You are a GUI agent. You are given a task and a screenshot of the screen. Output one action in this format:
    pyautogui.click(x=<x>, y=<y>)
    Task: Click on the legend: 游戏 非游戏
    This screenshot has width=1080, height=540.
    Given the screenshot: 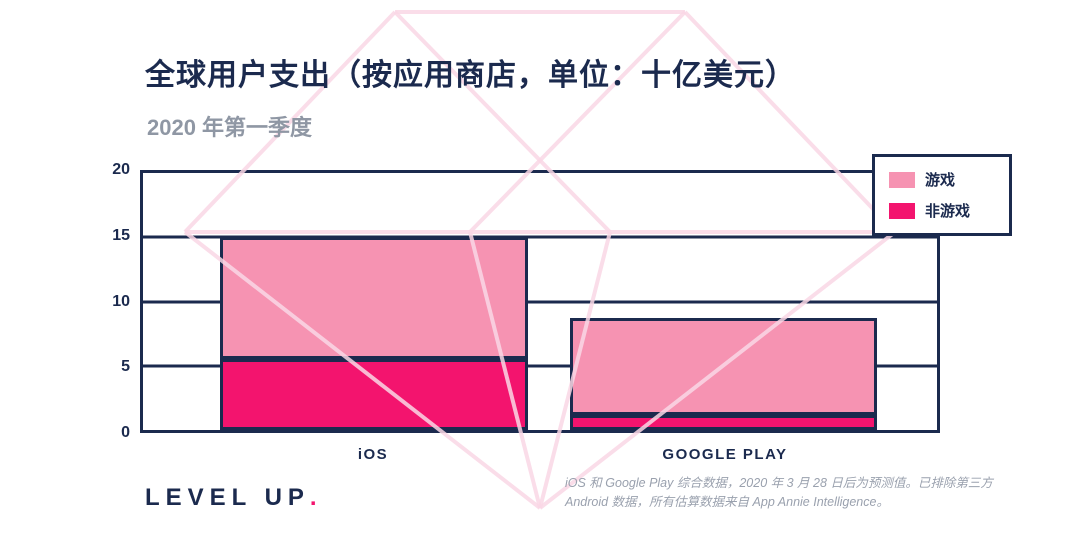 What is the action you would take?
    pyautogui.click(x=942, y=195)
    